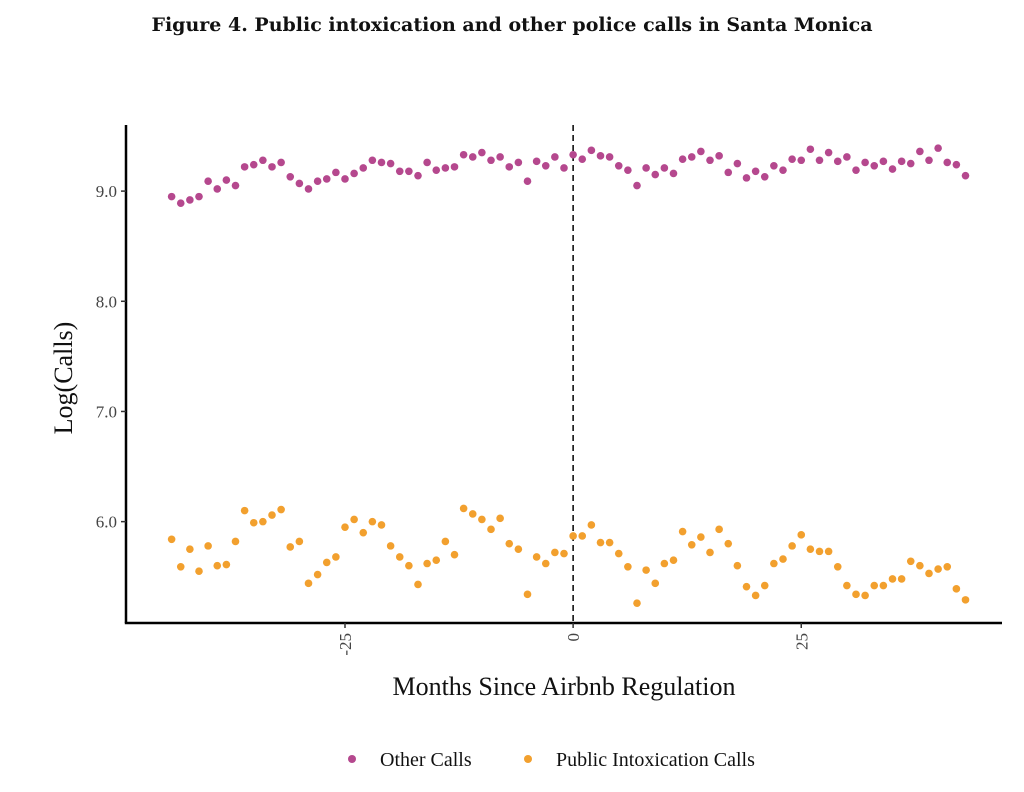 Image resolution: width=1024 pixels, height=792 pixels. Describe the element at coordinates (528, 759) in the screenshot. I see `legend-marker-public-intoxication-calls` at that location.